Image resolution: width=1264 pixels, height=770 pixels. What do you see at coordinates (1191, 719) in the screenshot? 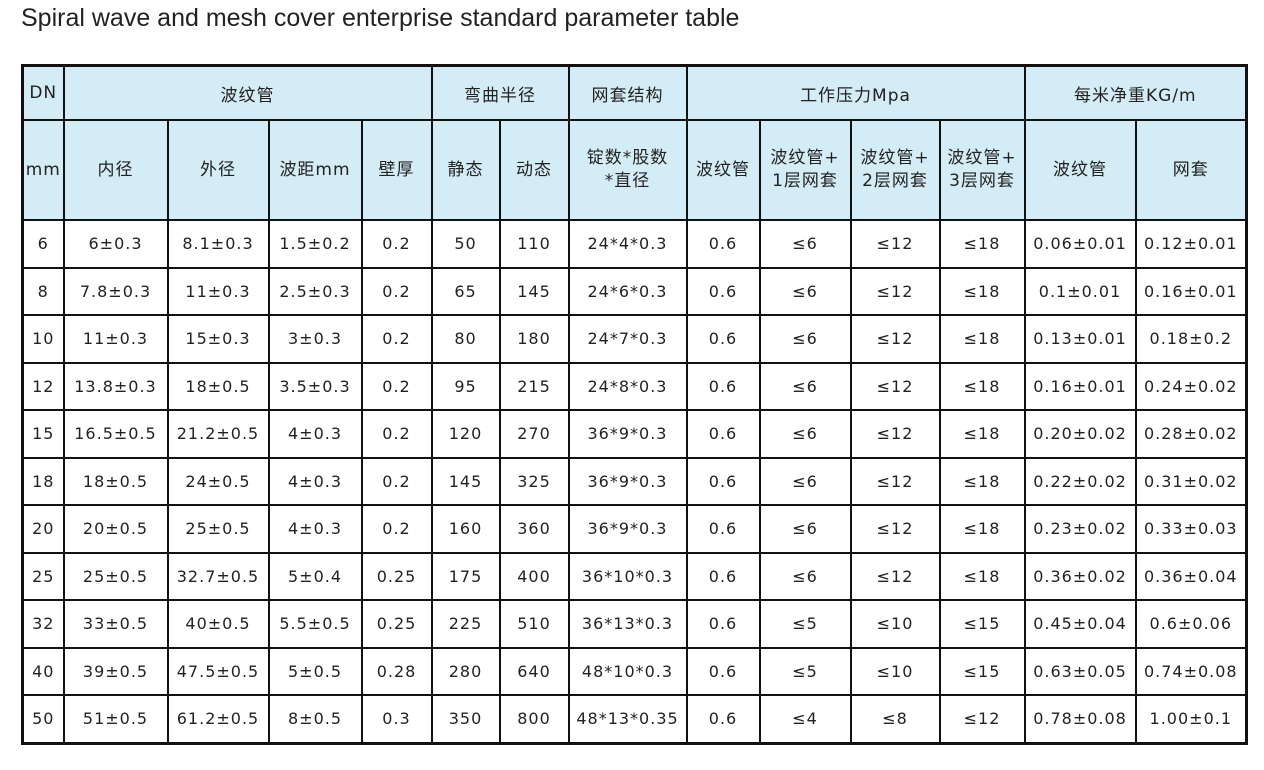
I see `data-cell: 1.00±0.1` at bounding box center [1191, 719].